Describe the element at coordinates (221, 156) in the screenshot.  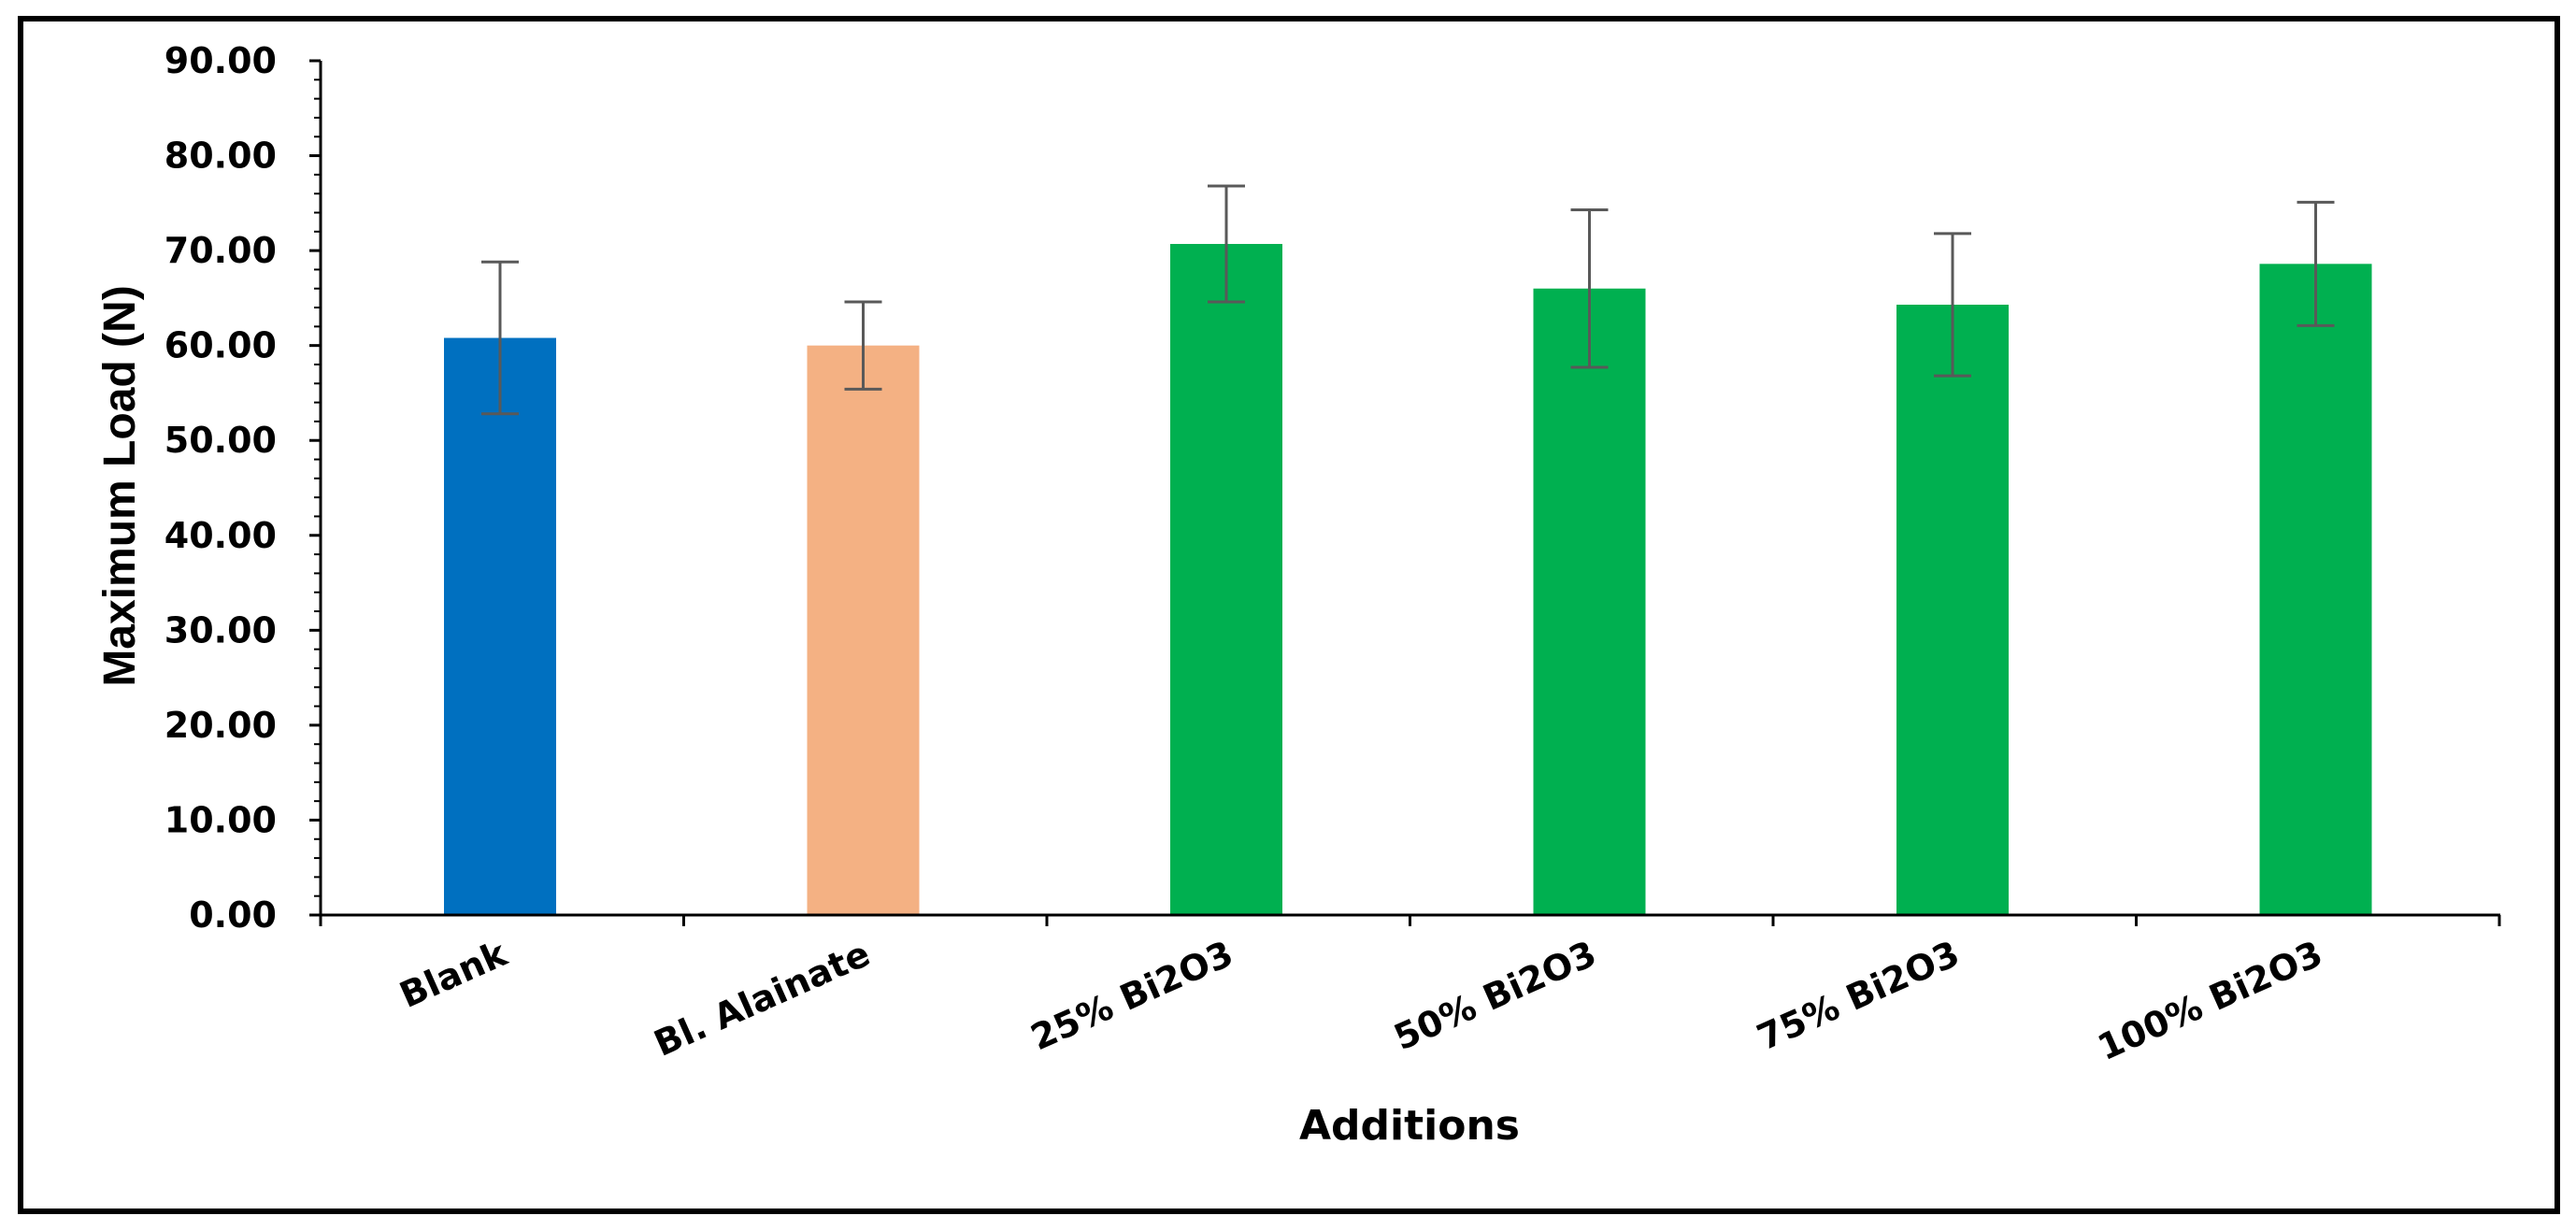
I see `y-tick-label: 80.00` at that location.